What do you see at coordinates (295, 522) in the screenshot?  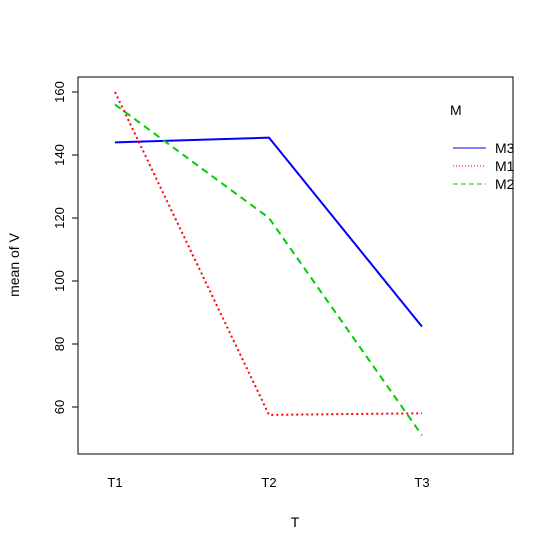 I see `x-axis-title: T` at bounding box center [295, 522].